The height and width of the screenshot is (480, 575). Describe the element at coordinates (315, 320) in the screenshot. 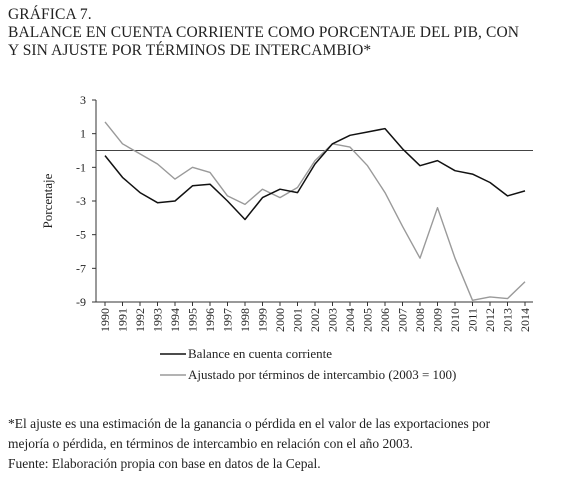

I see `x-tick-label-2002: 2002` at that location.